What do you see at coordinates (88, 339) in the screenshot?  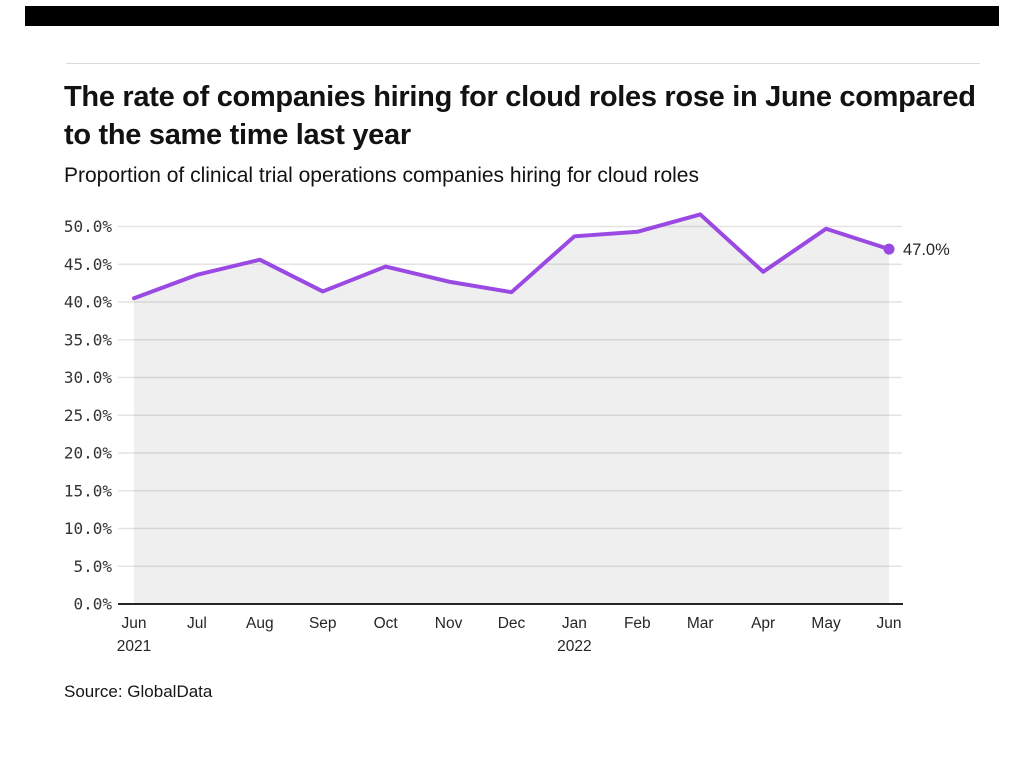 I see `y-axis-label: 35.0%` at bounding box center [88, 339].